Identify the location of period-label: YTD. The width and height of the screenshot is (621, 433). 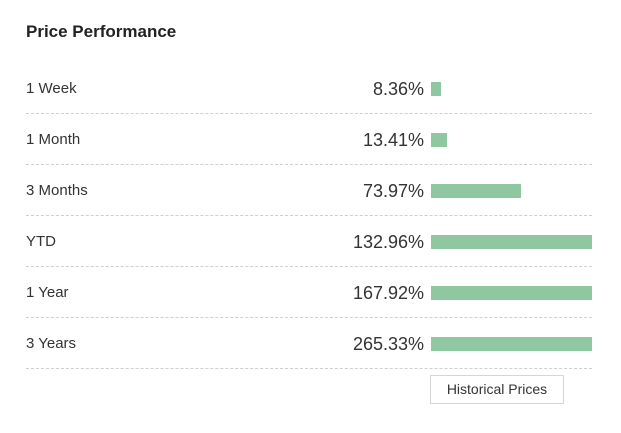
(41, 241).